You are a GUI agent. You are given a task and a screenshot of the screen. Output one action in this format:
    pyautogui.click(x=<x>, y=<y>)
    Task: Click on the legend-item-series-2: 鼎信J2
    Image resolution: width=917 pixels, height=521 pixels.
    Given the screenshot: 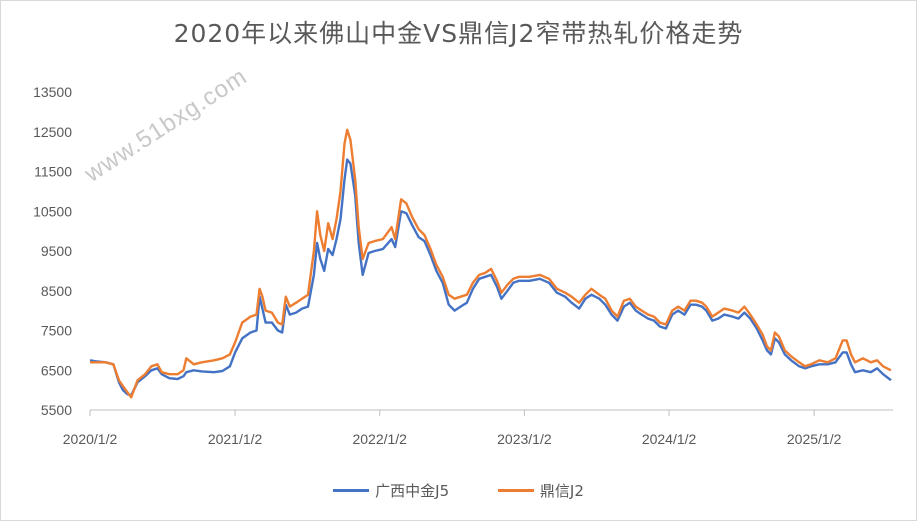 What is the action you would take?
    pyautogui.click(x=540, y=490)
    